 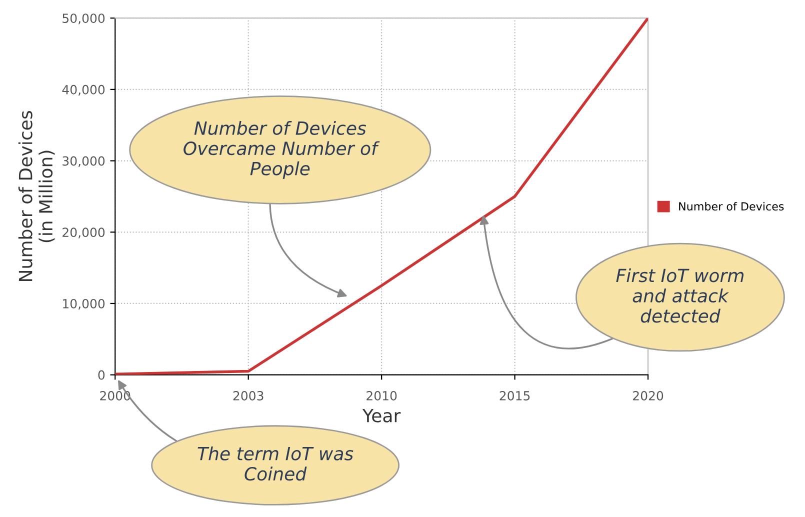 I want to click on y-axis-title: Number of Devices (in Million), so click(x=36, y=196).